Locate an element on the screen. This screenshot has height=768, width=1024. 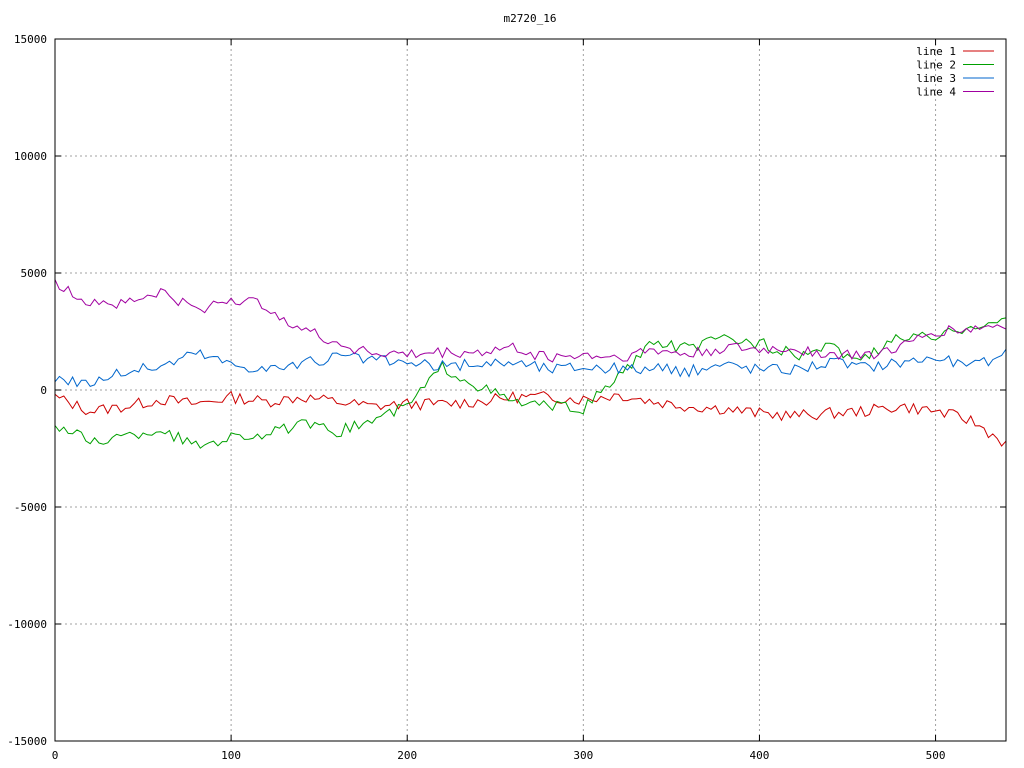
x-tick-label: 0 is located at coordinates (55, 755).